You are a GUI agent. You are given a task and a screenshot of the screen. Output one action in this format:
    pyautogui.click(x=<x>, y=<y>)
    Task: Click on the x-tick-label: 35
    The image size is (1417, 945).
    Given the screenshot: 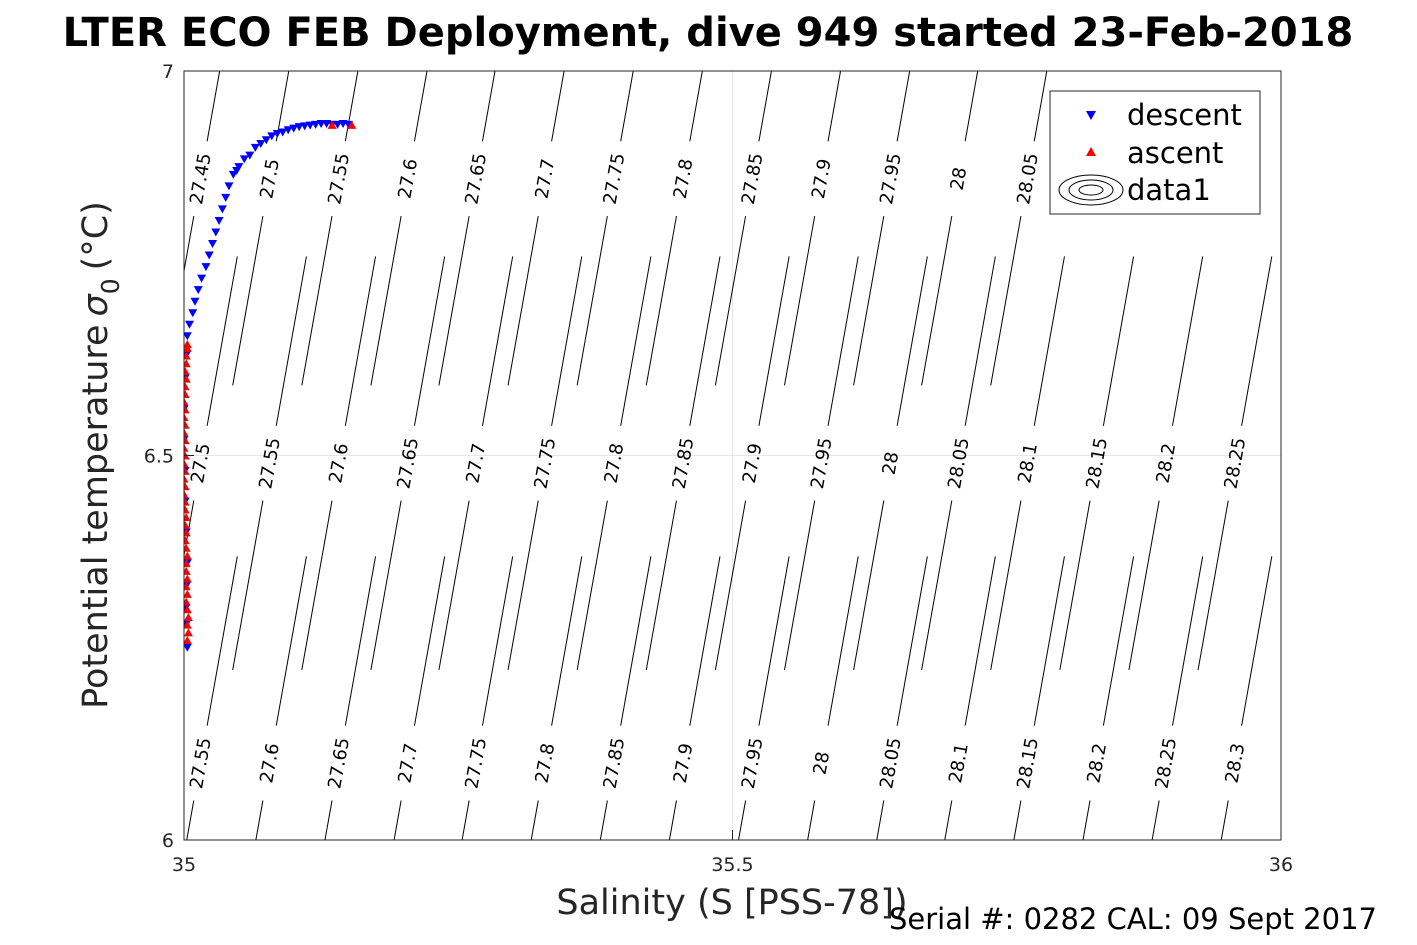 What is the action you would take?
    pyautogui.click(x=184, y=865)
    